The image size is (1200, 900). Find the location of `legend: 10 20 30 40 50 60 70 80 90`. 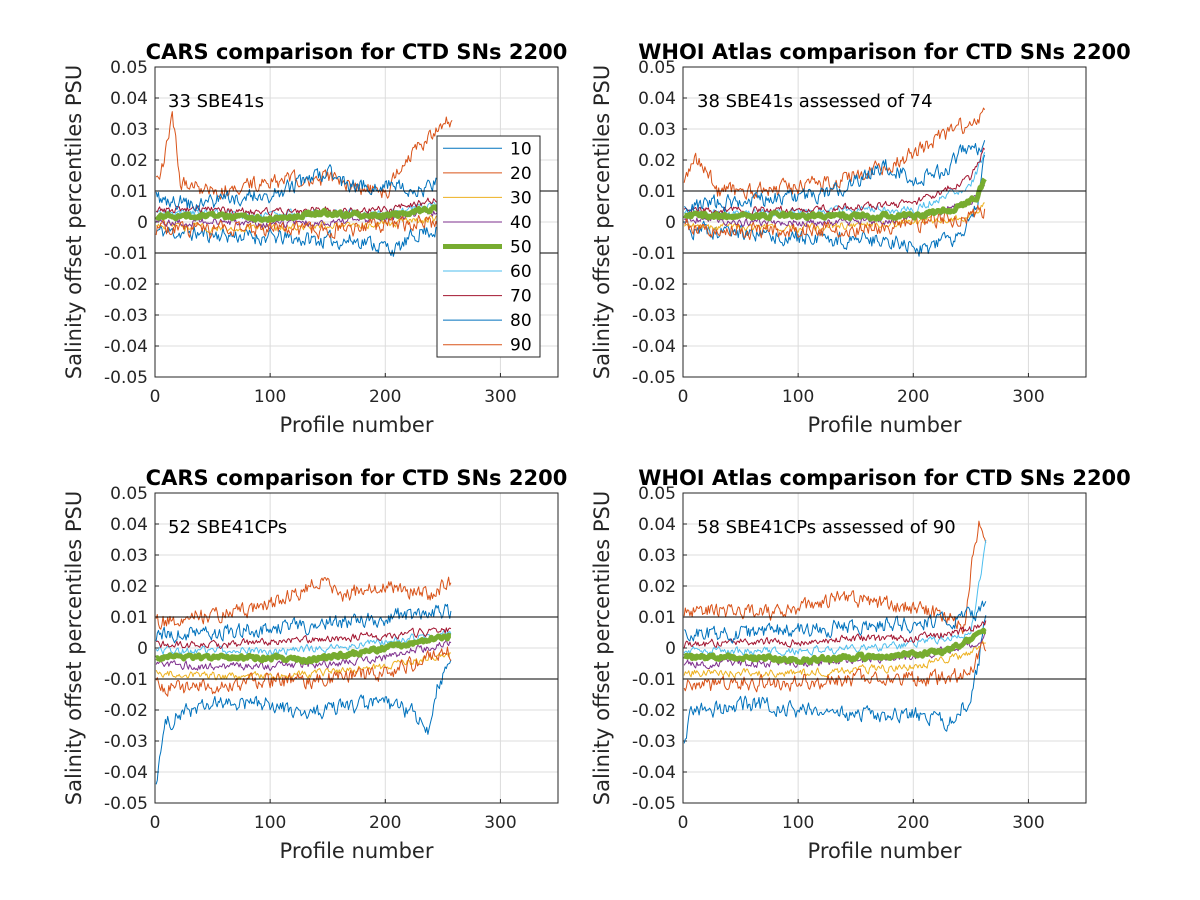

legend: 10 20 30 40 50 60 70 80 90 is located at coordinates (488, 246).